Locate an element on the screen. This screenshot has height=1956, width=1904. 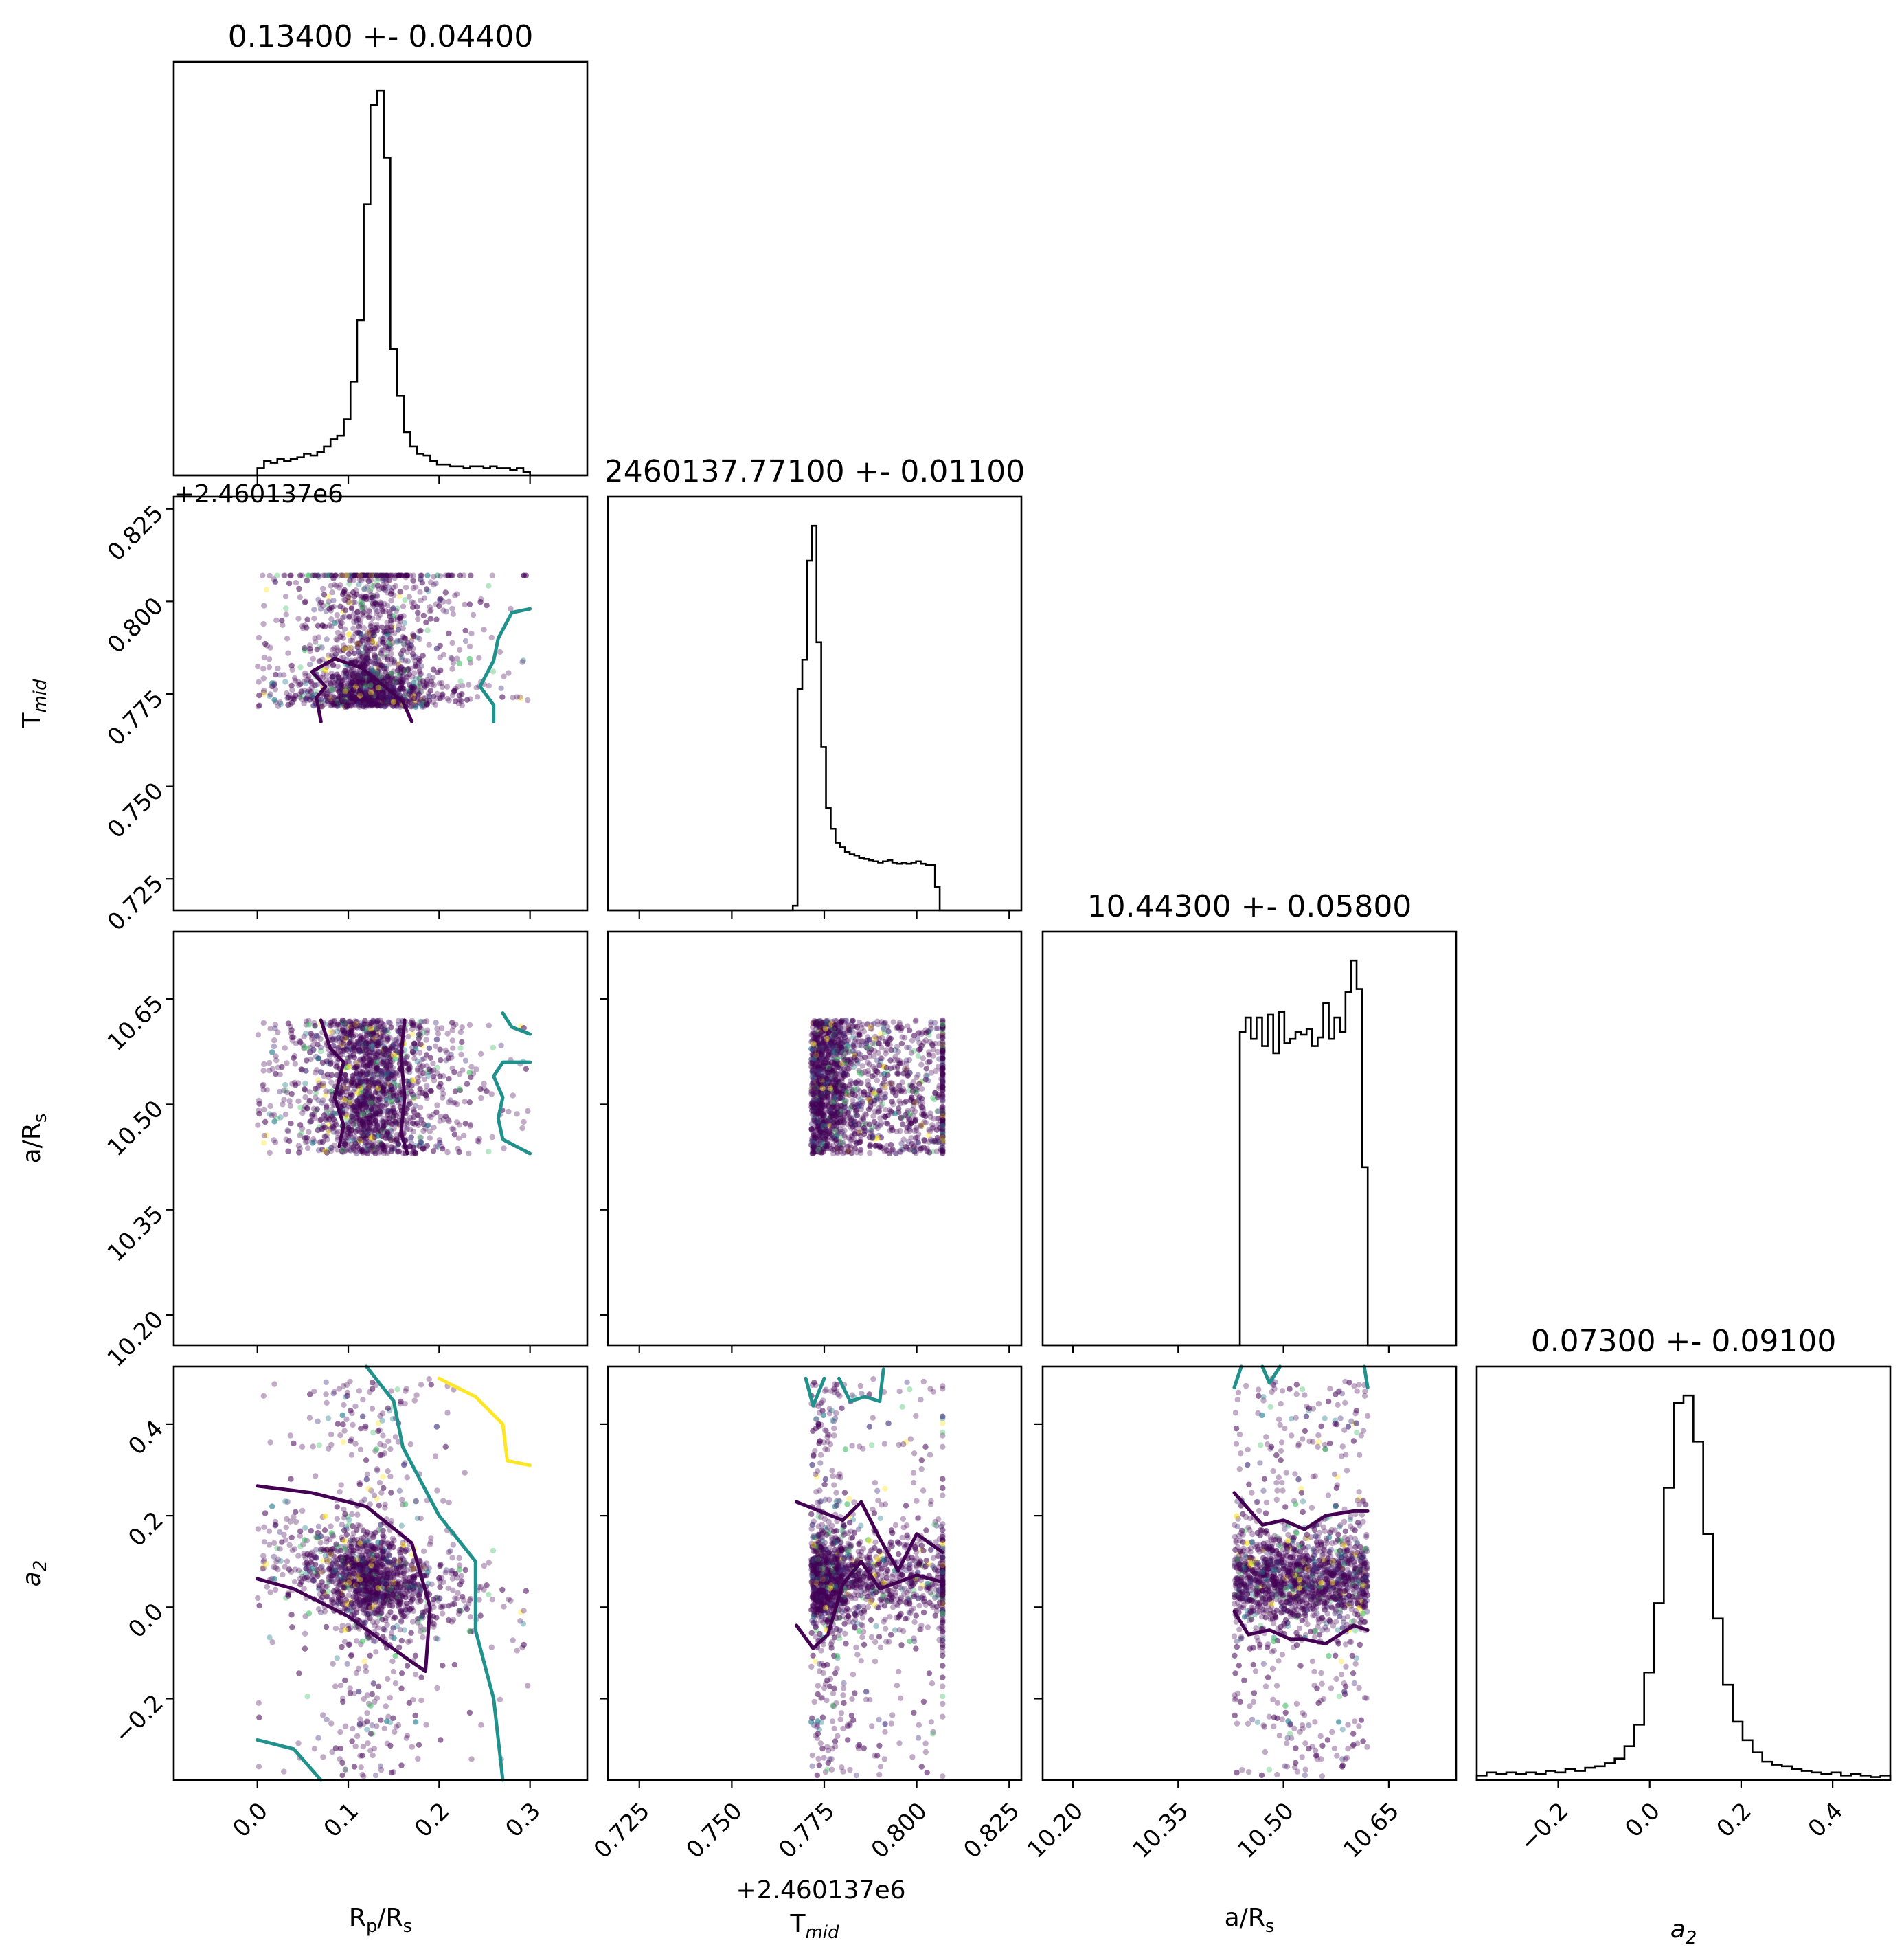
sample-point-ars-tmid is located at coordinates (877, 1080).